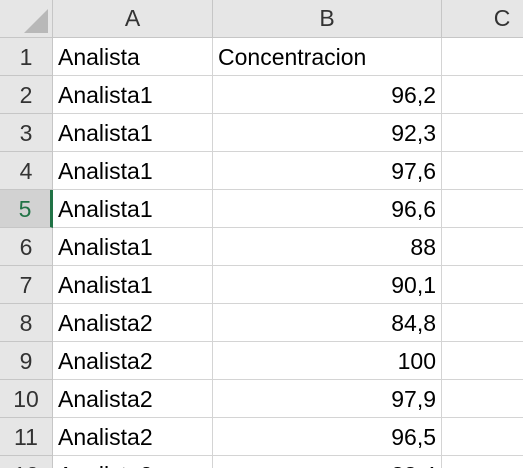  What do you see at coordinates (482, 133) in the screenshot?
I see `cell-c3` at bounding box center [482, 133].